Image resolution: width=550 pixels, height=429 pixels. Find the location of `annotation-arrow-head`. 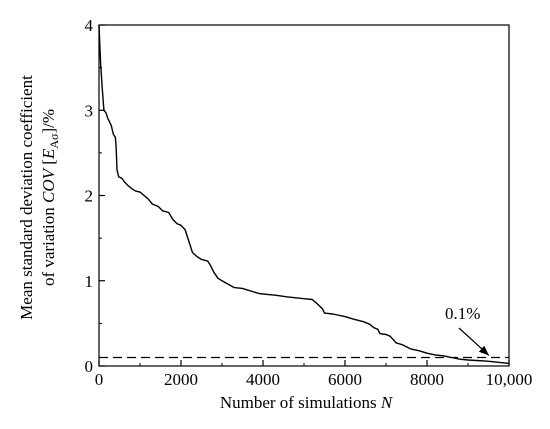

annotation-arrow-head is located at coordinates (483, 350).